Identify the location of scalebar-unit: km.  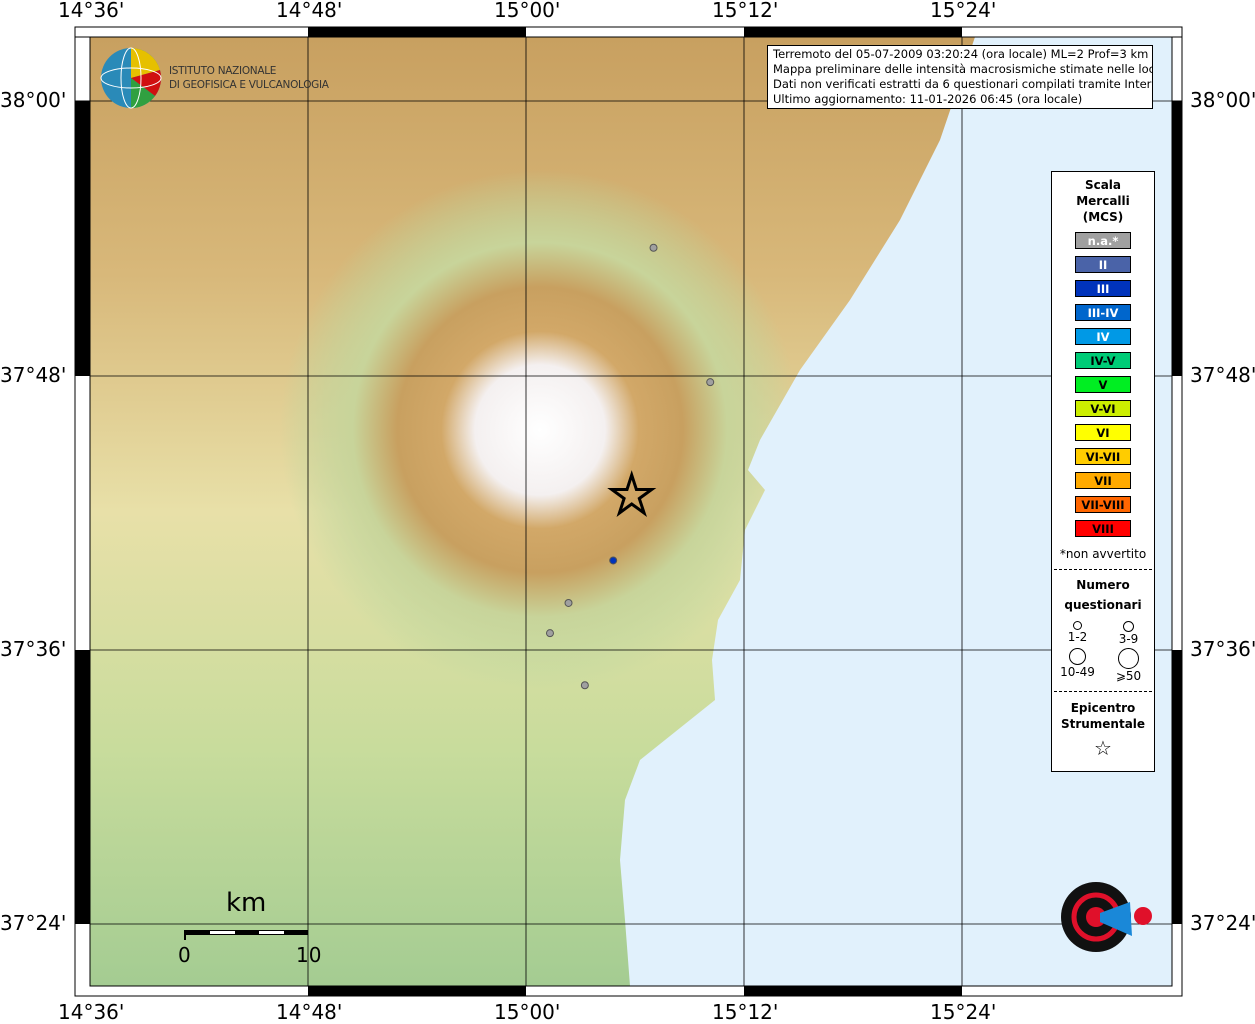
(246, 903).